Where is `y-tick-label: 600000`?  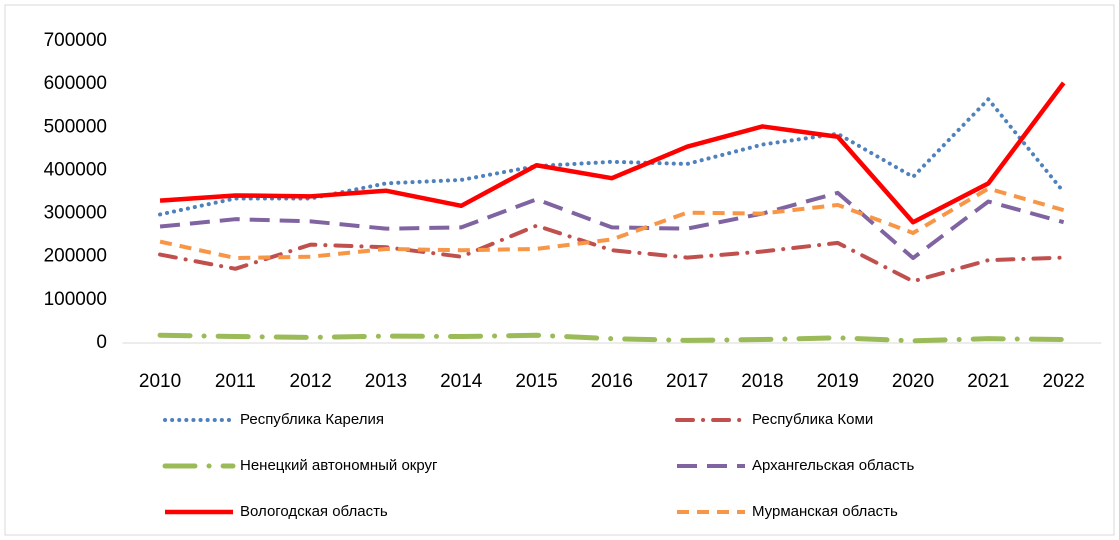 y-tick-label: 600000 is located at coordinates (75, 83).